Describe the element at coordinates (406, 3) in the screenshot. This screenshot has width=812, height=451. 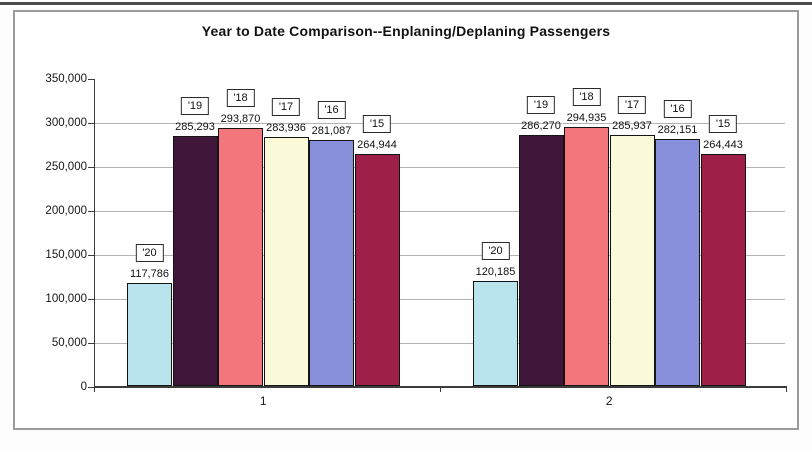
I see `page-top-rule` at that location.